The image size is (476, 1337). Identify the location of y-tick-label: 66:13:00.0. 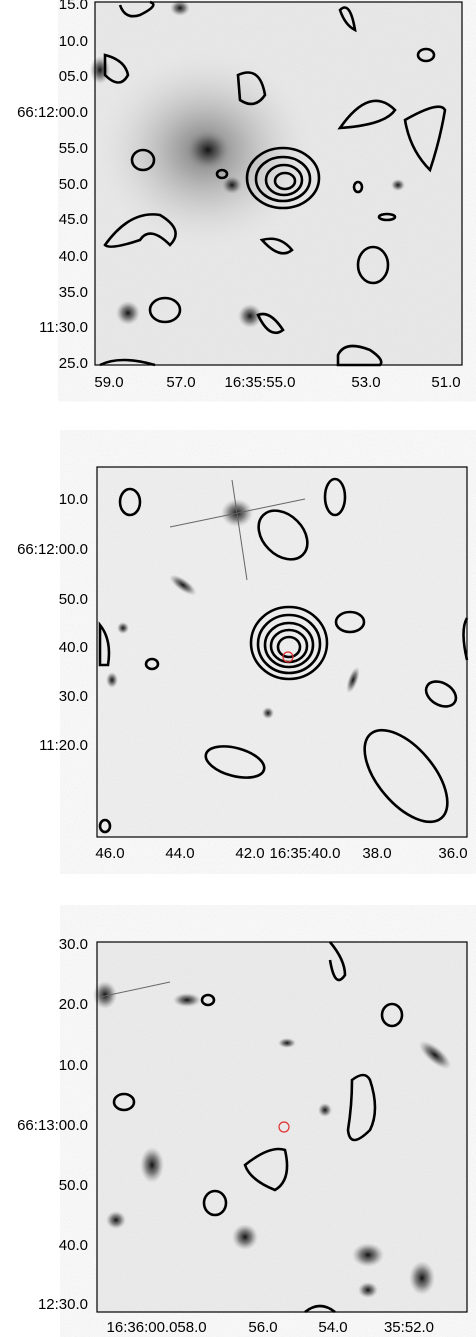
(52, 1125).